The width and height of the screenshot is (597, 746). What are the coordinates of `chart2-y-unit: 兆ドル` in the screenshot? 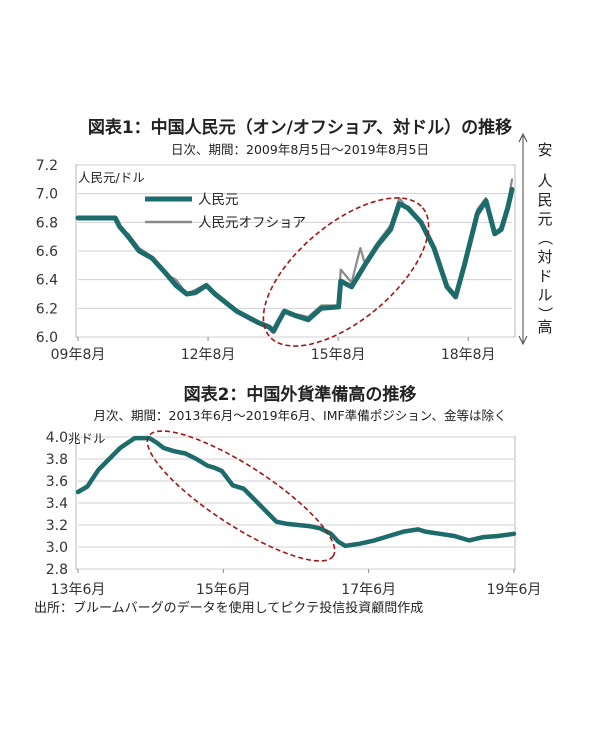 It's located at (87, 438).